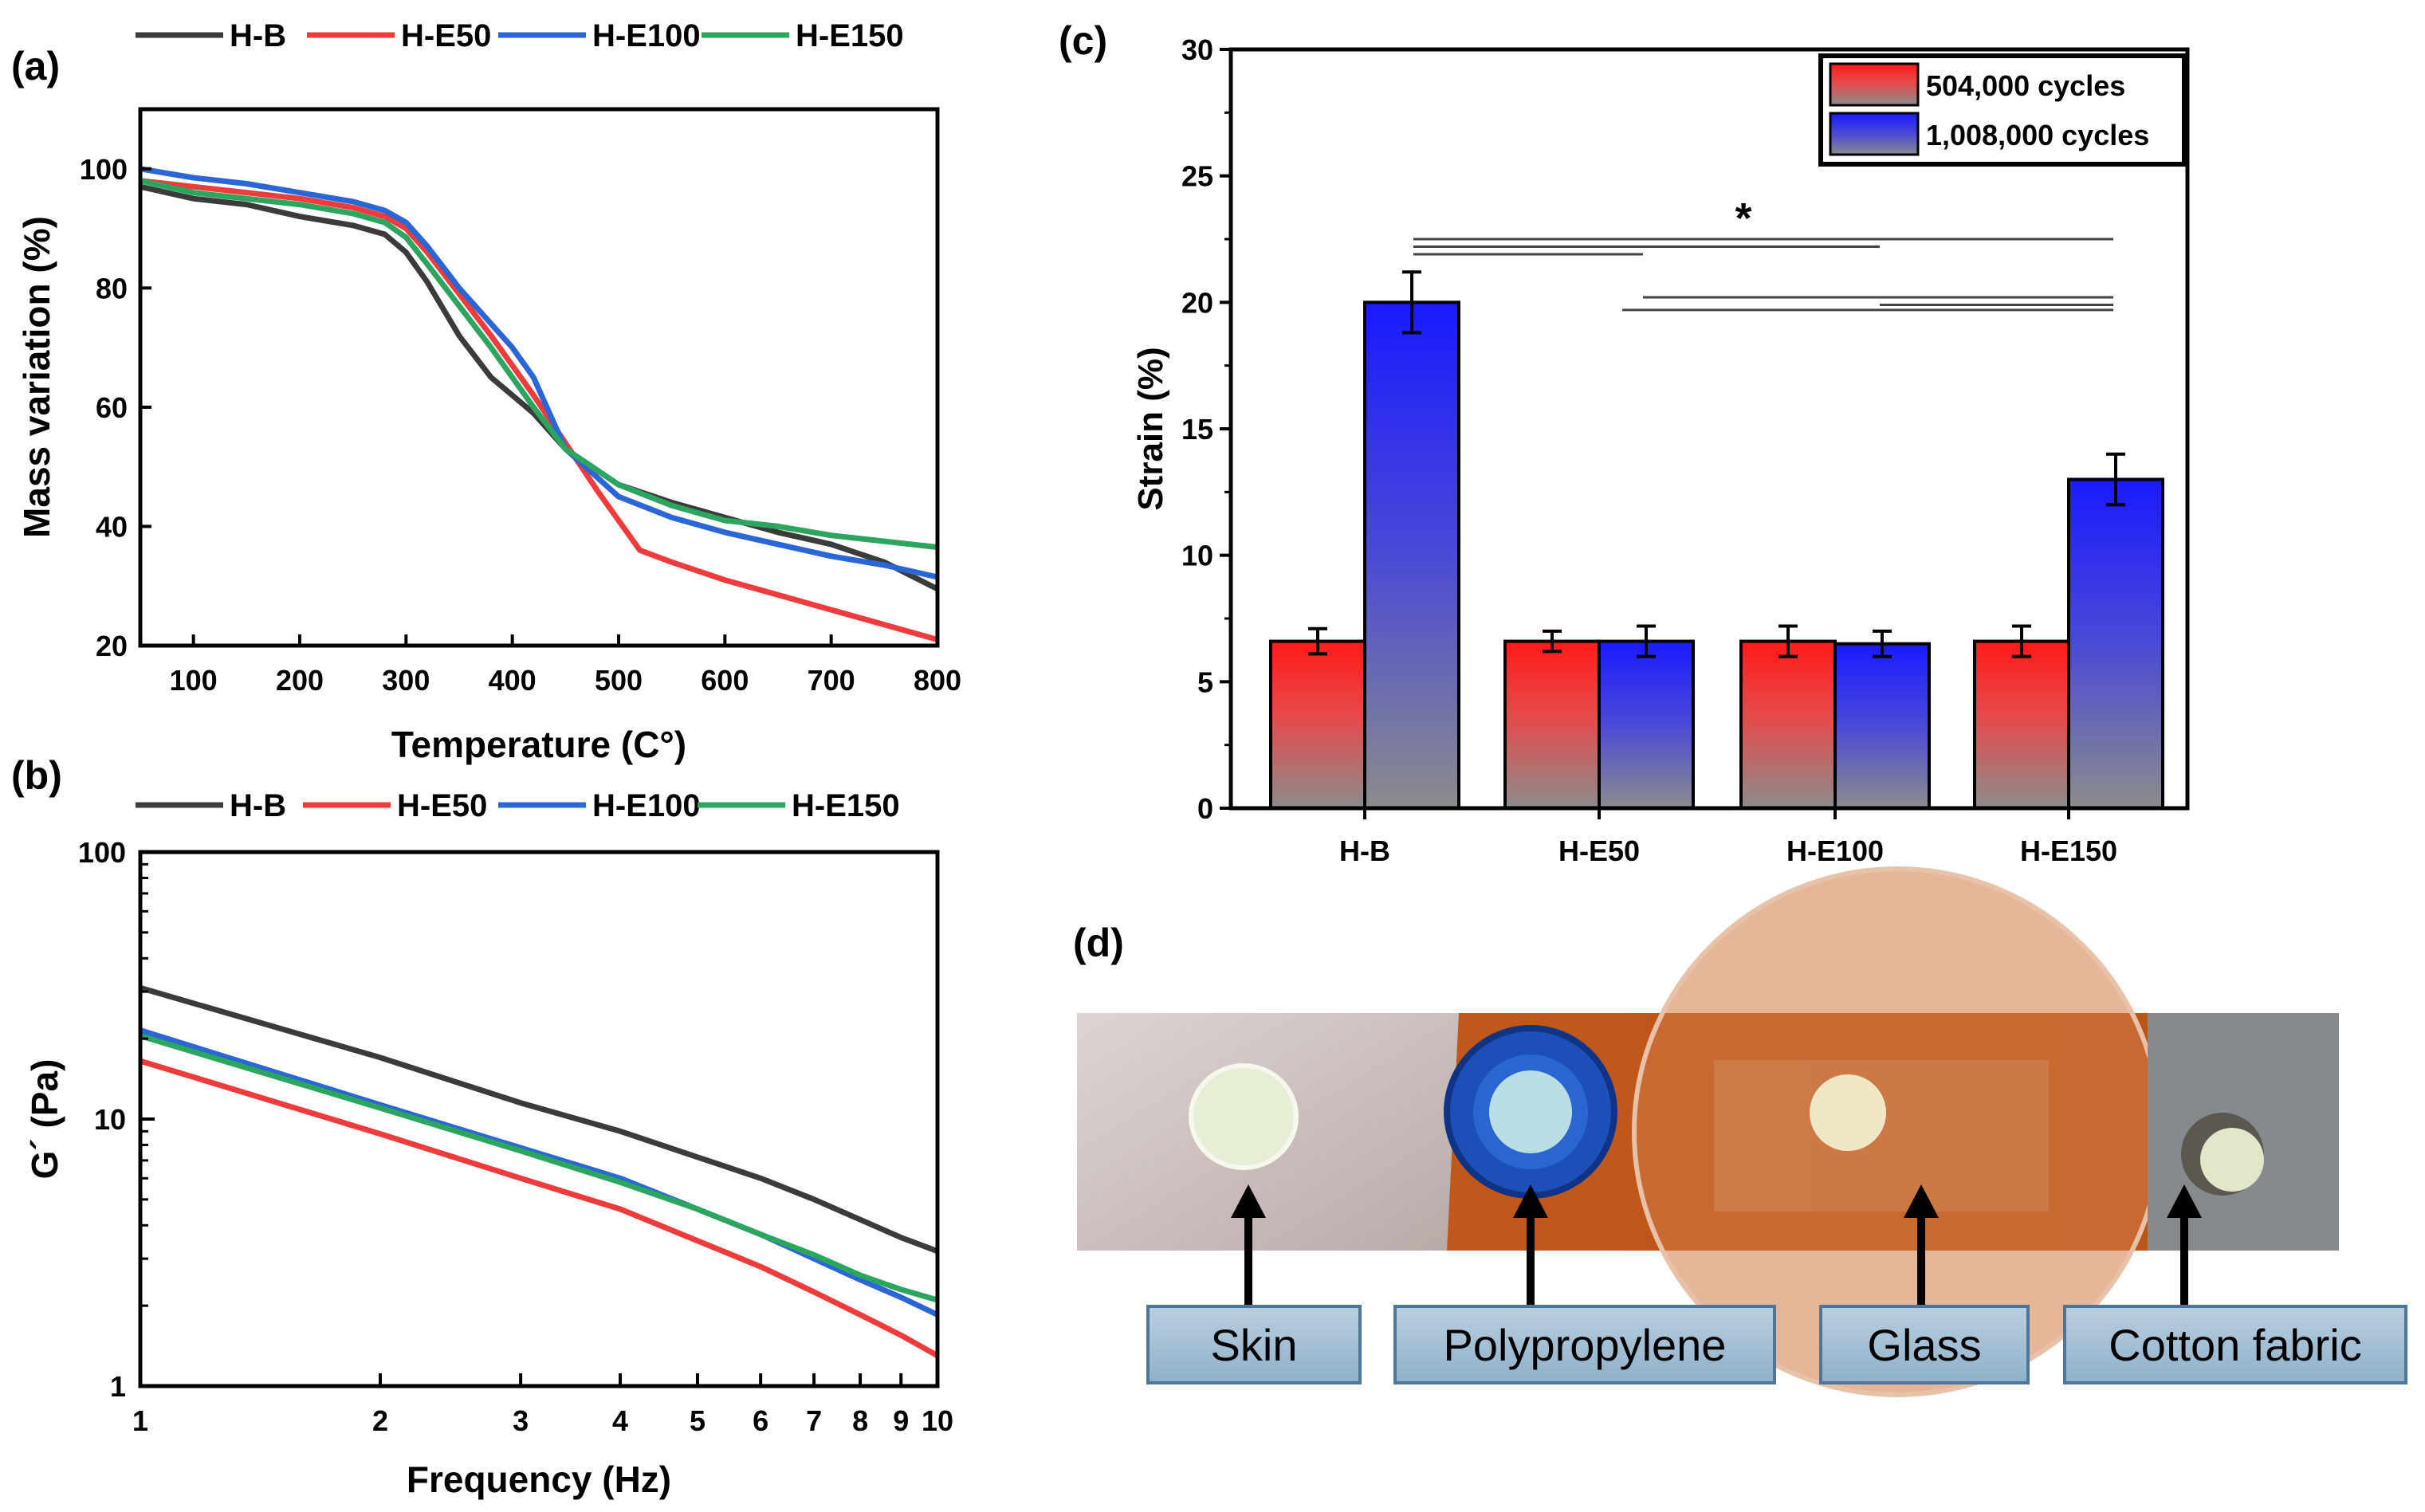  What do you see at coordinates (850, 35) in the screenshot?
I see `chart-a-legend-label: H-E150` at bounding box center [850, 35].